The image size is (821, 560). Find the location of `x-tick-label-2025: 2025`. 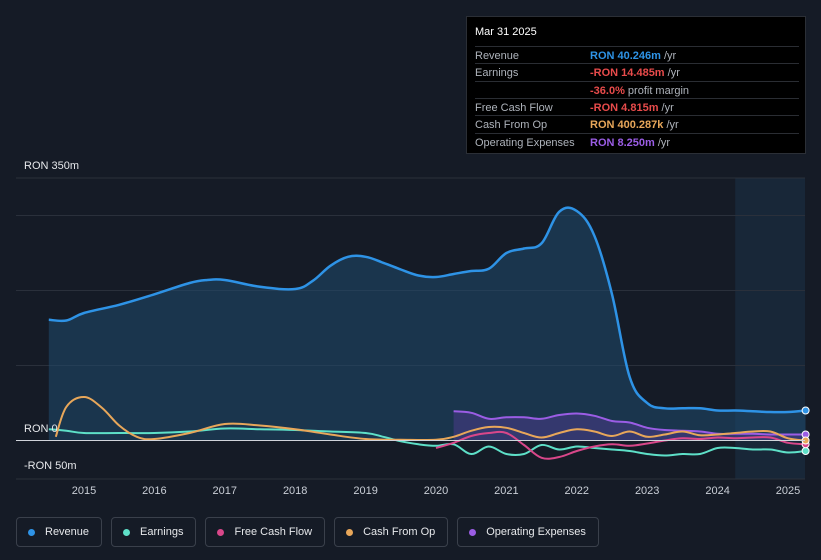

x-tick-label-2025: 2025 is located at coordinates (788, 491).